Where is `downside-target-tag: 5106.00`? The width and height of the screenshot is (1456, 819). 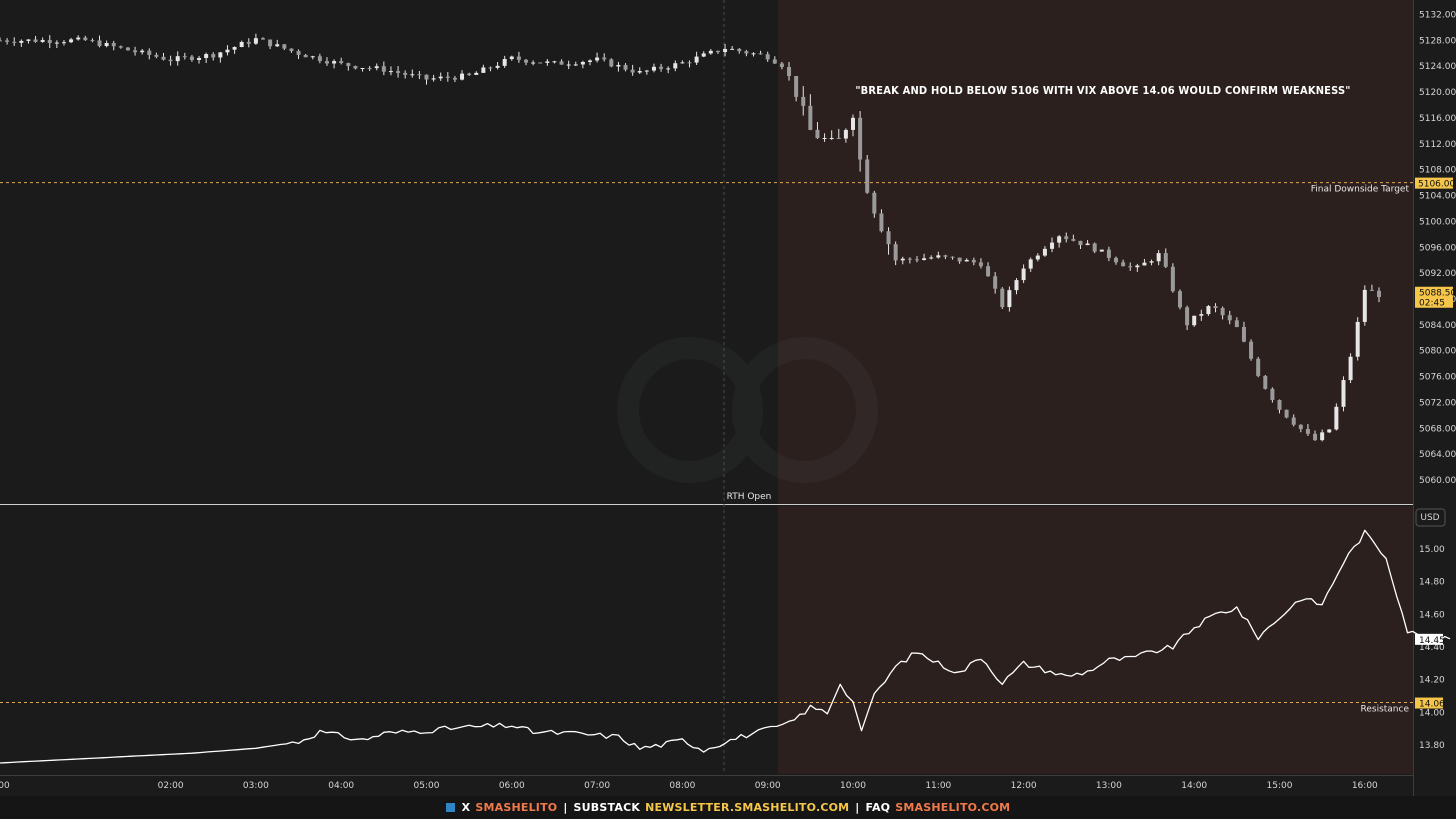 downside-target-tag: 5106.00 is located at coordinates (1436, 185).